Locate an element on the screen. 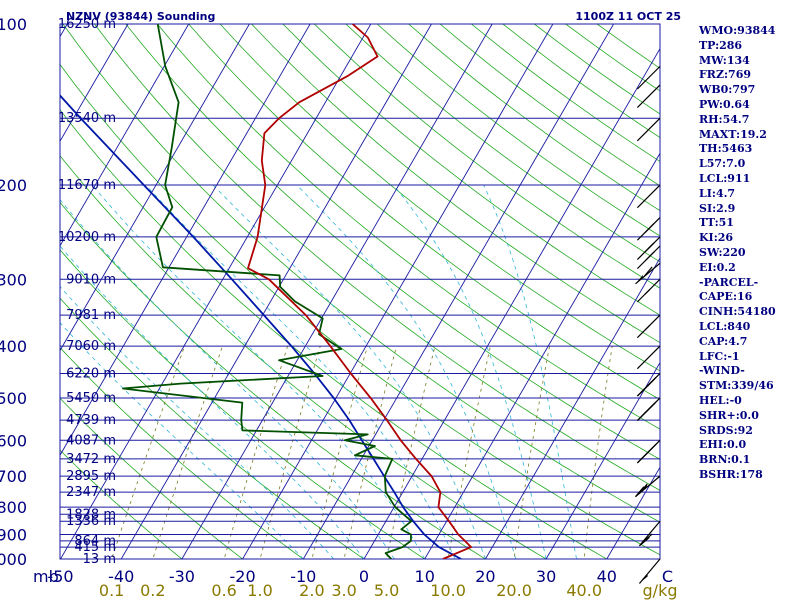  temperature-tick-label: 40 is located at coordinates (607, 576).